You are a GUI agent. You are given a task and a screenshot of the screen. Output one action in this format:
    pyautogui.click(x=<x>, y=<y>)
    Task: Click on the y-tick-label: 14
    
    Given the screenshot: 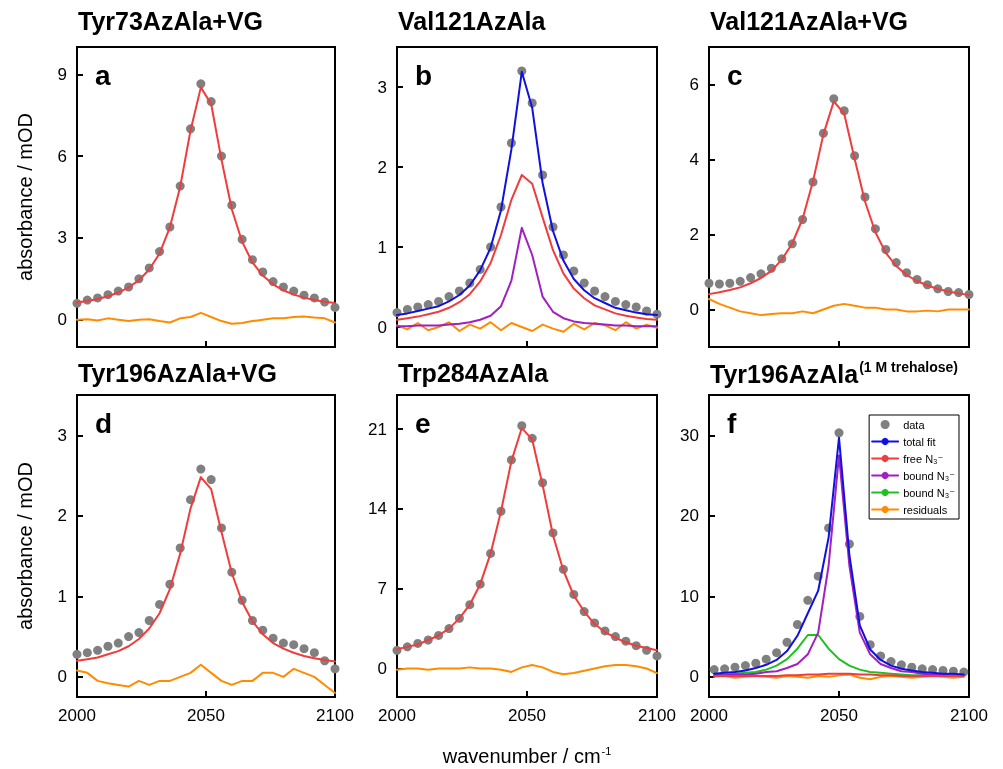 What is the action you would take?
    pyautogui.click(x=377, y=509)
    